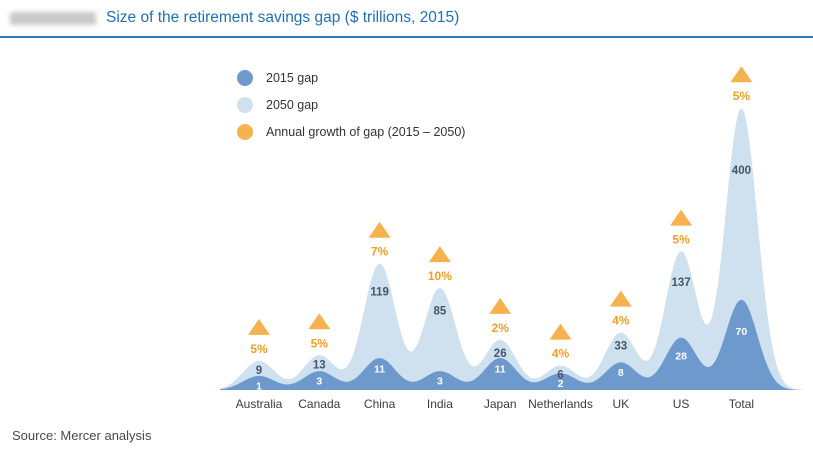 Image resolution: width=813 pixels, height=455 pixels. What do you see at coordinates (440, 276) in the screenshot?
I see `growth-percent-label: 10%` at bounding box center [440, 276].